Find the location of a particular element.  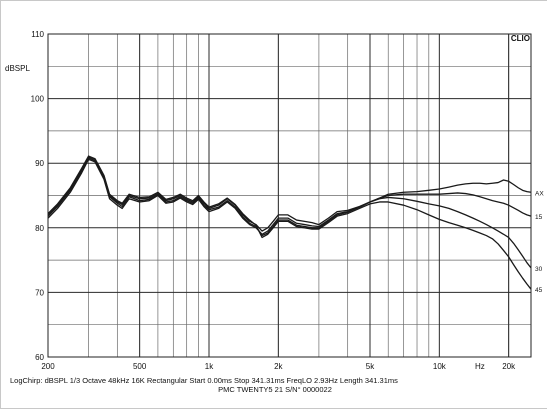

x-tick-label: 10k is located at coordinates (440, 366).